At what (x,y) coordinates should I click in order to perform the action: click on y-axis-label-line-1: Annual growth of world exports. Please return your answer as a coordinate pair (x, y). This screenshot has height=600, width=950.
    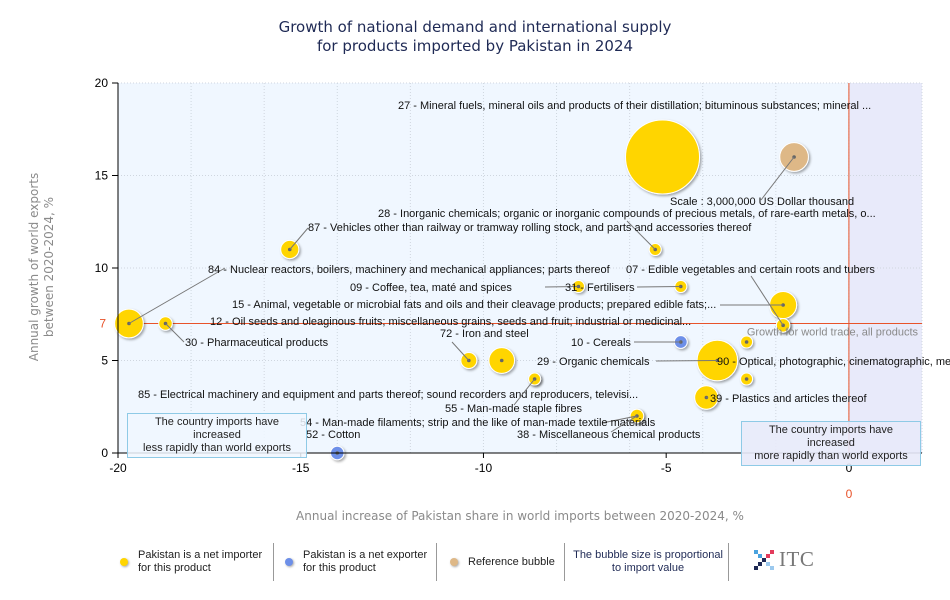
    Looking at the image, I should click on (34, 267).